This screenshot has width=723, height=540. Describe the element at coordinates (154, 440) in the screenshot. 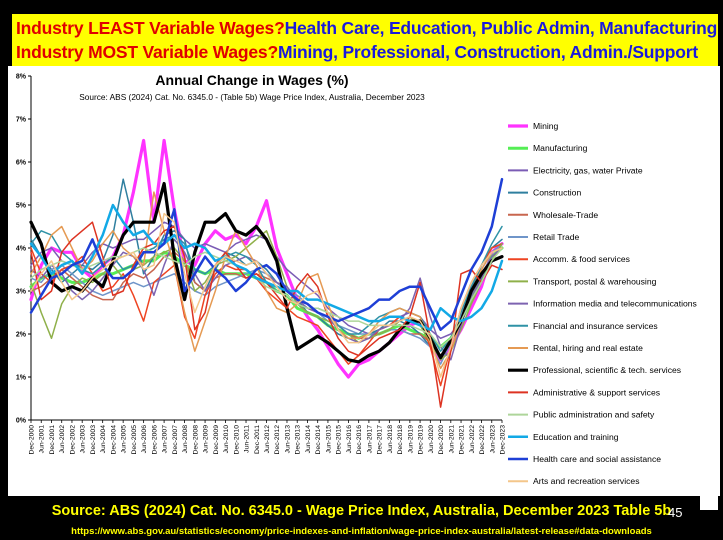

I see `x-tick-label: Dec-2006` at that location.